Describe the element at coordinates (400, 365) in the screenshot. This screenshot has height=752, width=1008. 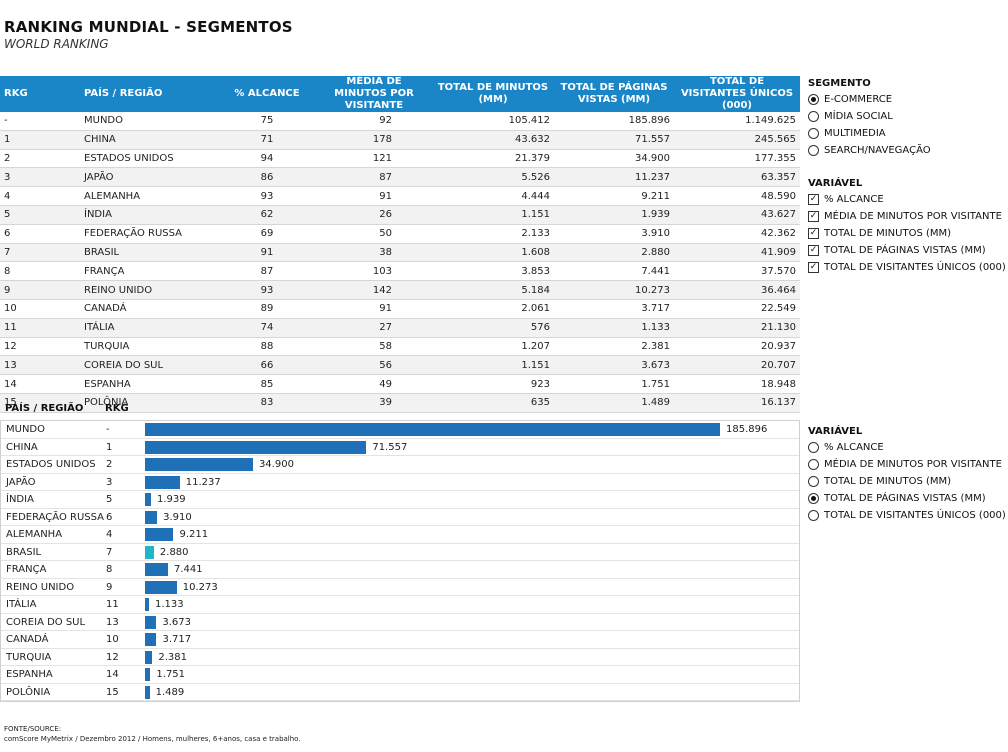
I see `table-row: 13 COREIA DO SUL 66 56 1.151 3.673 20.707` at that location.